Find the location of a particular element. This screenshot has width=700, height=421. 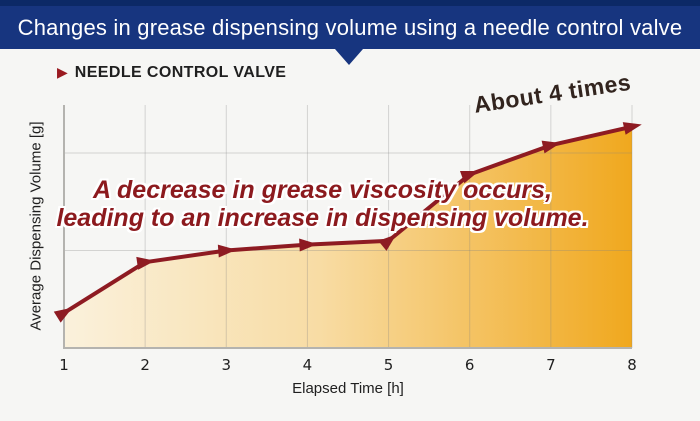

x-tick-label: 4 is located at coordinates (307, 365).